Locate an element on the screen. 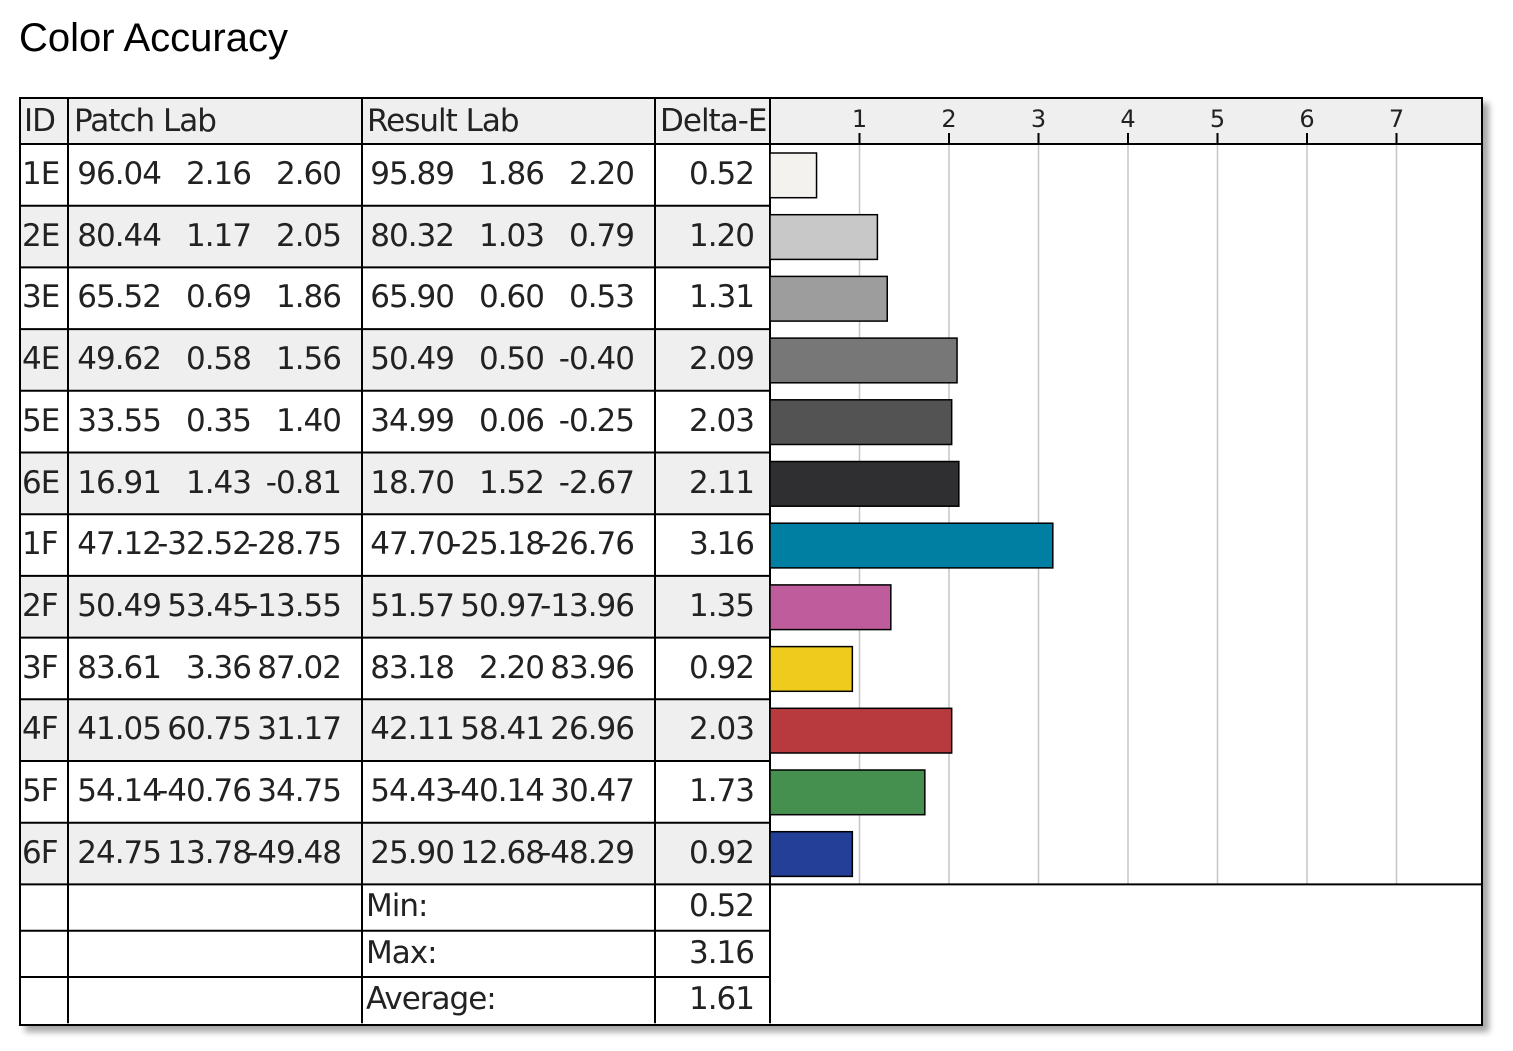  patch-lab-value: 50.49 is located at coordinates (119, 605).